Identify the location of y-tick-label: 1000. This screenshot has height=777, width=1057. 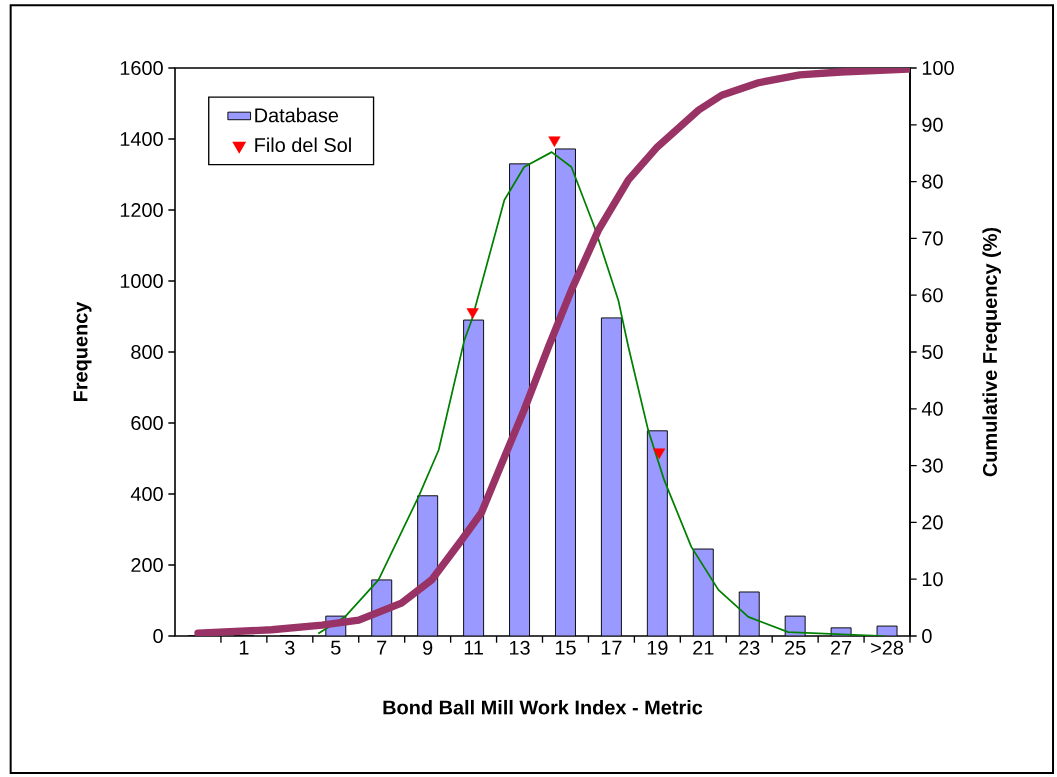
(141, 281).